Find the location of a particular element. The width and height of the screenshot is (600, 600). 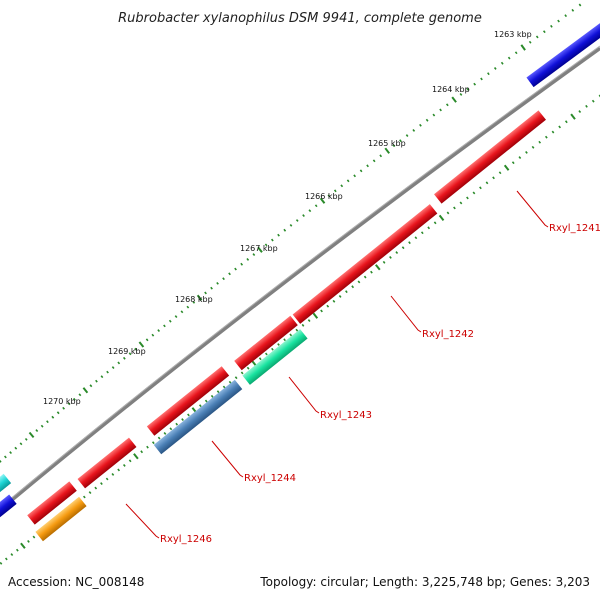

gene-rxyl-1243-bar is located at coordinates (275, 357).